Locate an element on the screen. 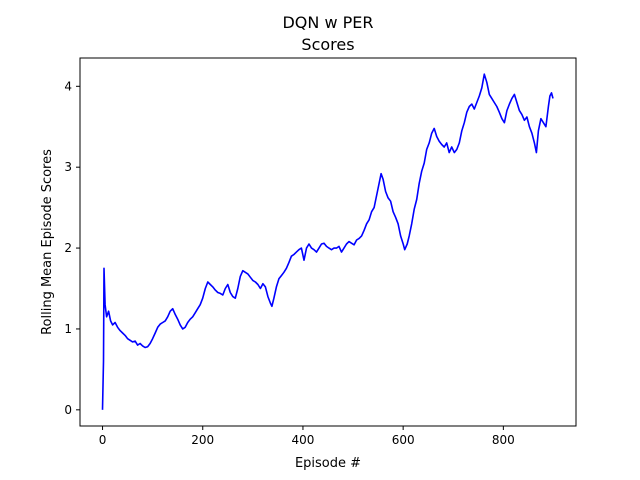 The height and width of the screenshot is (480, 640). chart-title: DQN w PER is located at coordinates (327, 22).